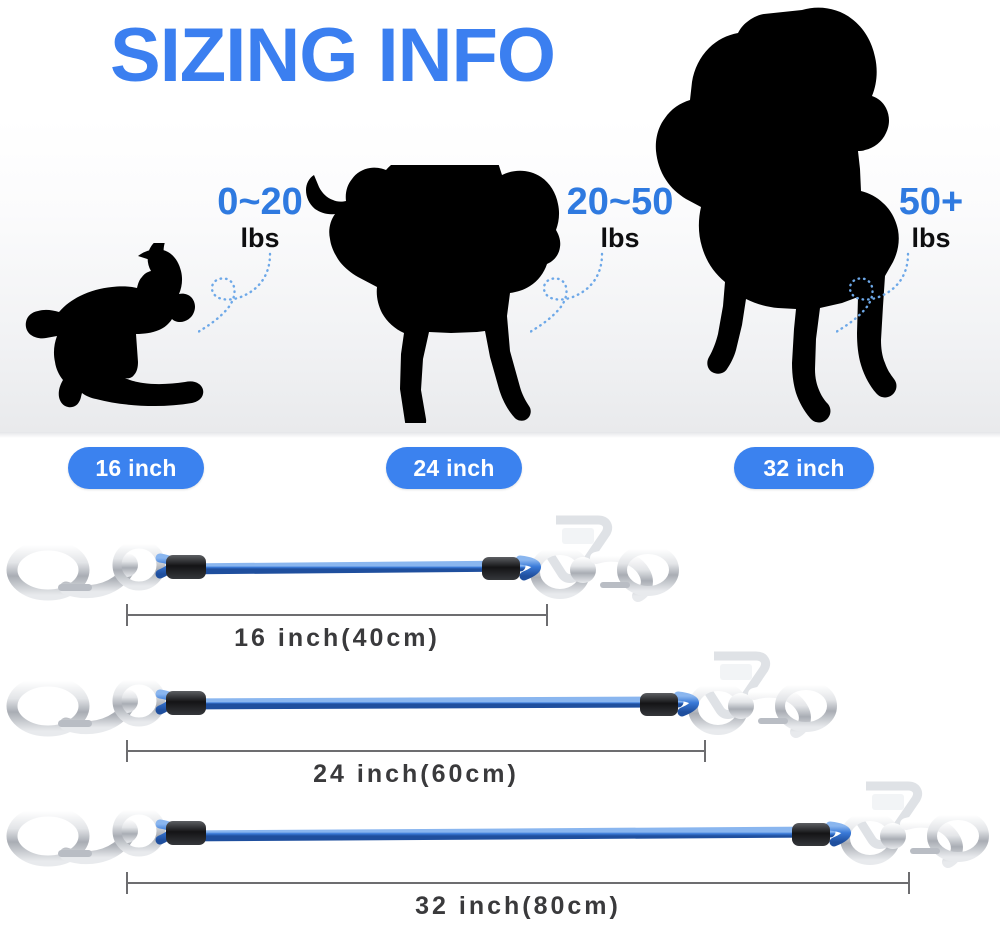 The width and height of the screenshot is (1000, 930). I want to click on weight-callout-large: 50+ lbs, so click(931, 217).